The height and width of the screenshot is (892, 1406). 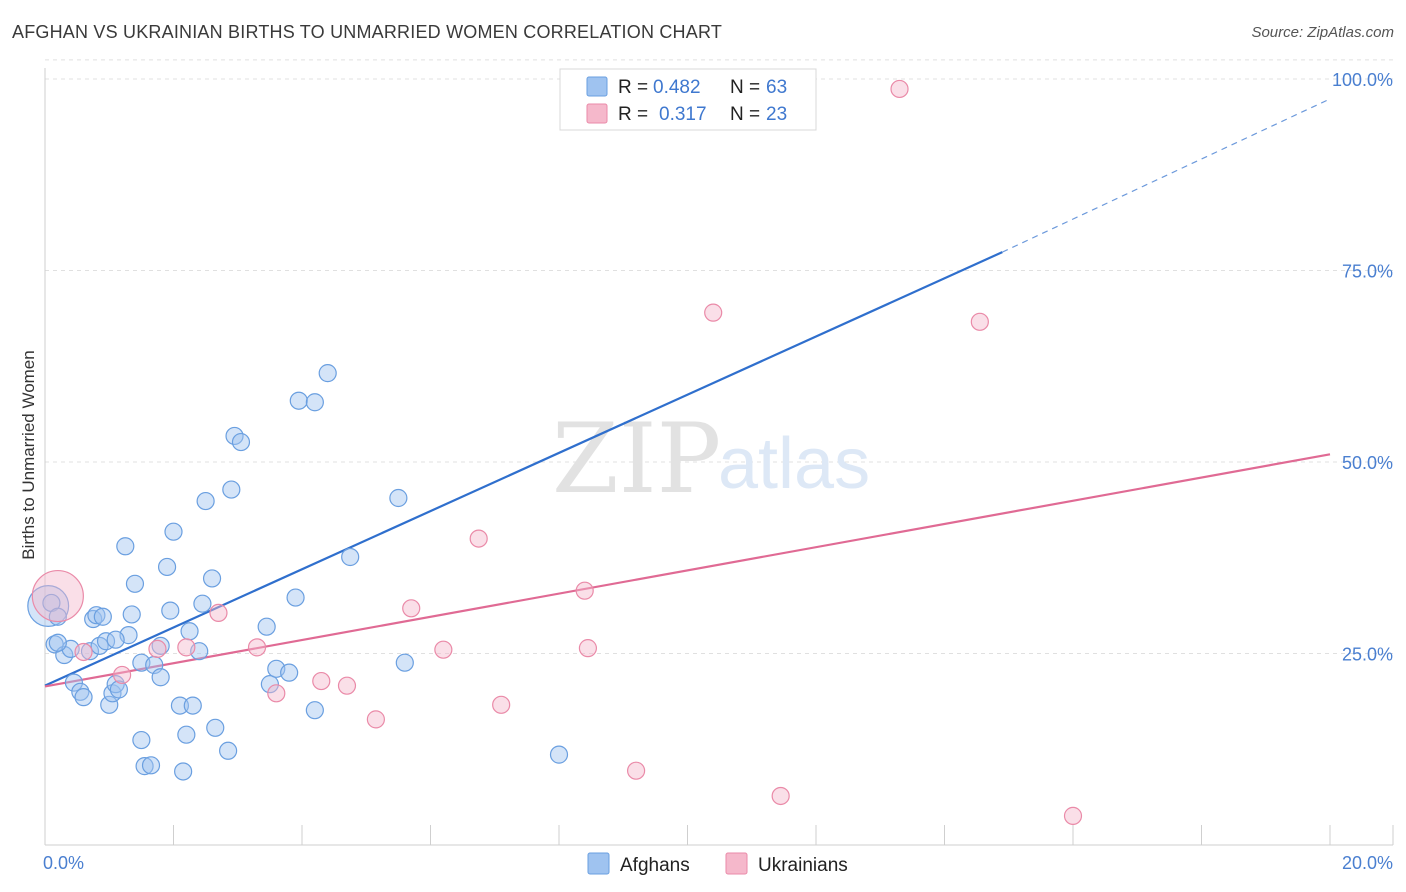 I want to click on legend-r-value: 0.317, so click(x=683, y=114).